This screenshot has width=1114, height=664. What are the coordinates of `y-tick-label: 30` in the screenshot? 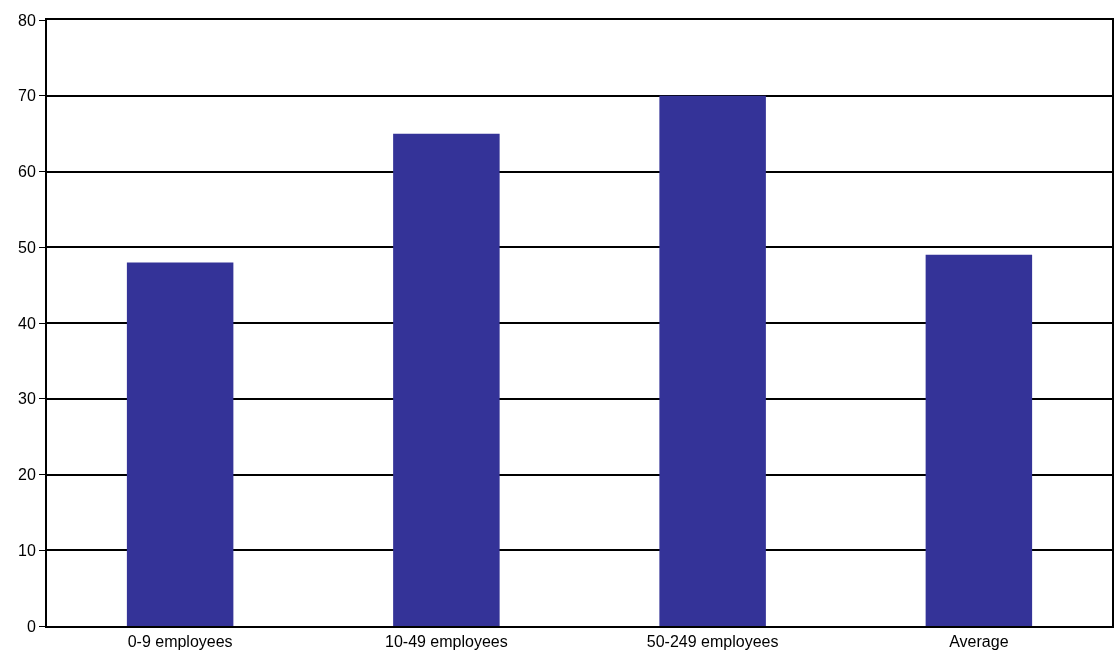 It's located at (27, 399).